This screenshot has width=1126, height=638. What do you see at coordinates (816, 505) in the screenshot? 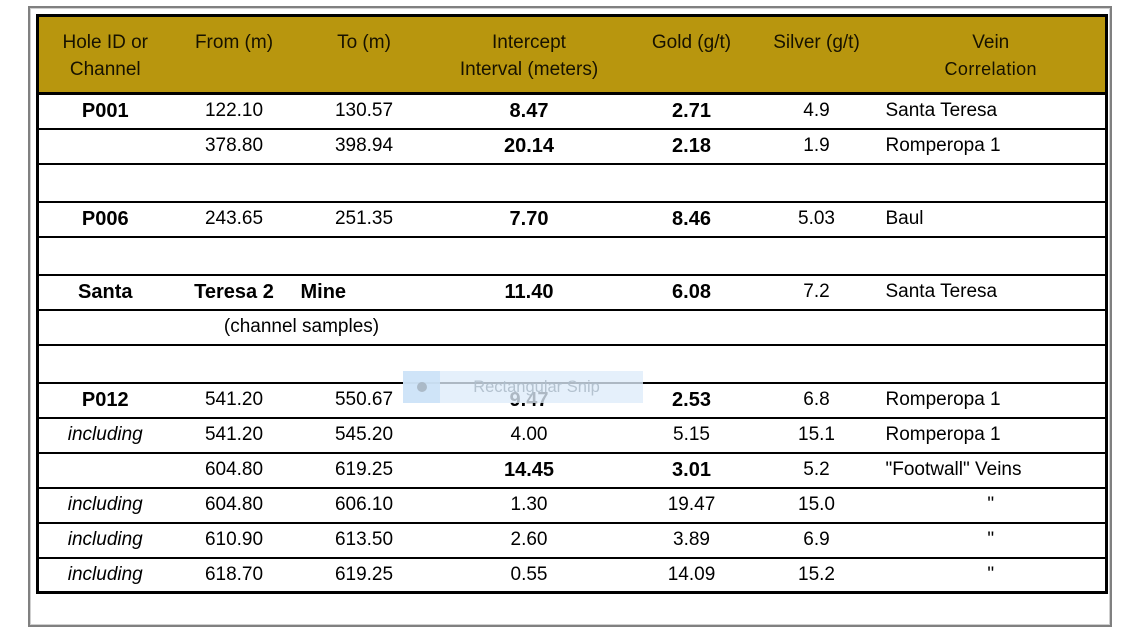
I see `cell-silver: 15.0` at bounding box center [816, 505].